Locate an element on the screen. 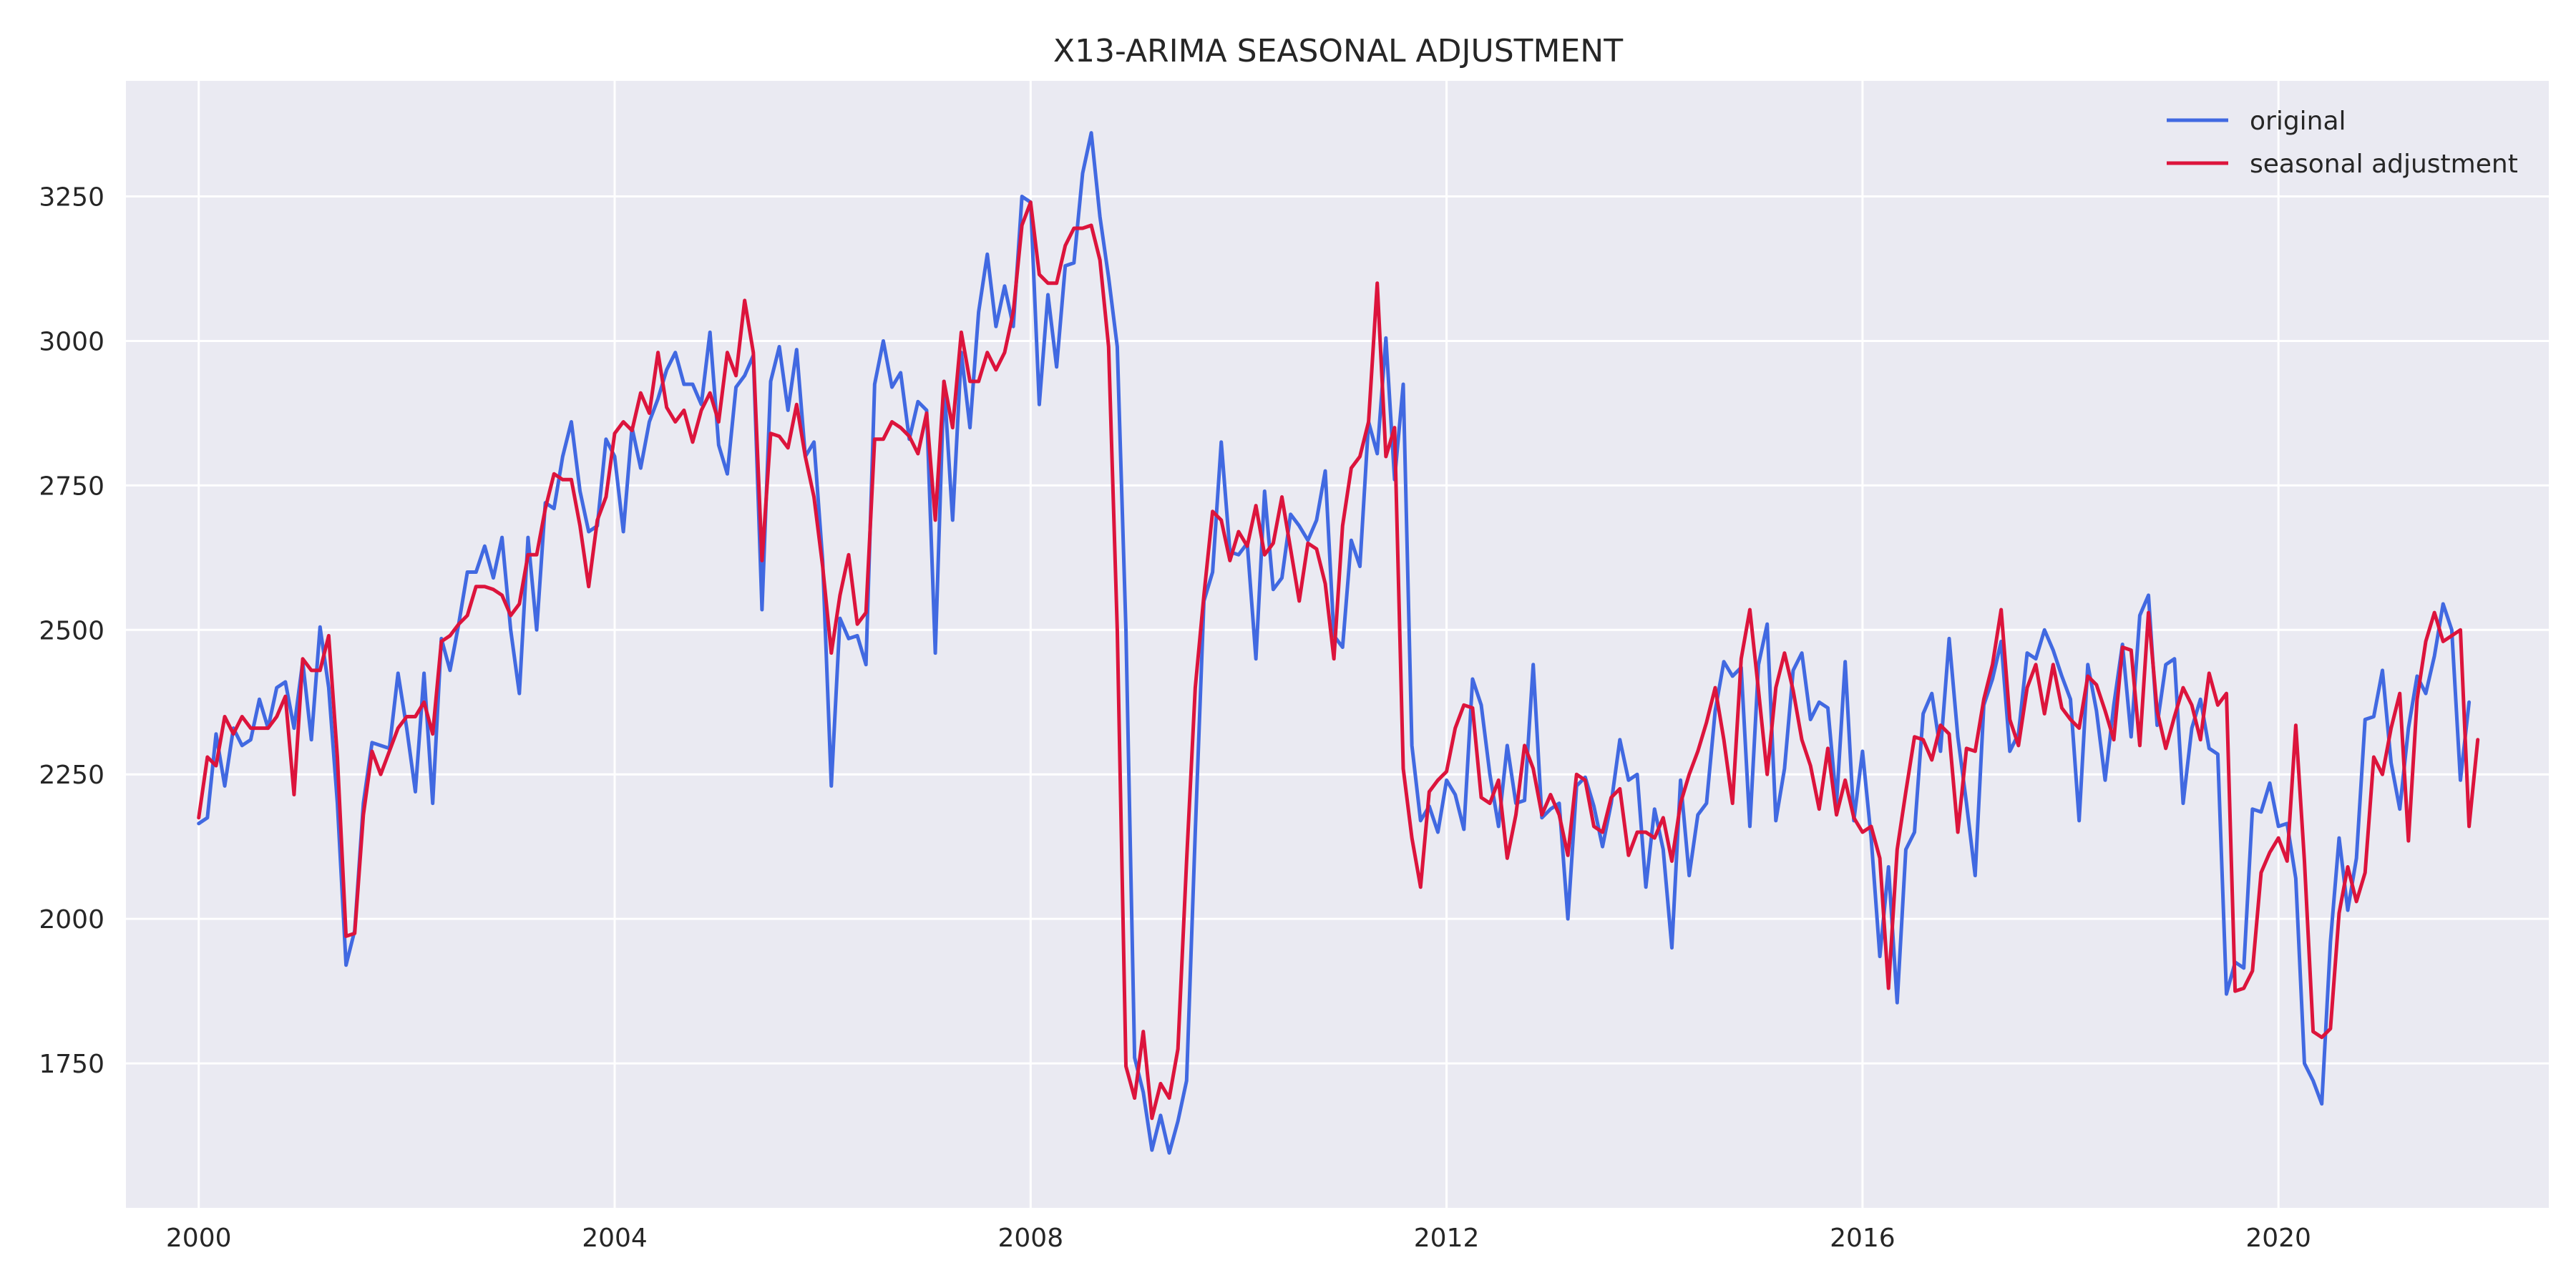 The image size is (2576, 1288). x-tick-label: 2004 is located at coordinates (615, 1238).